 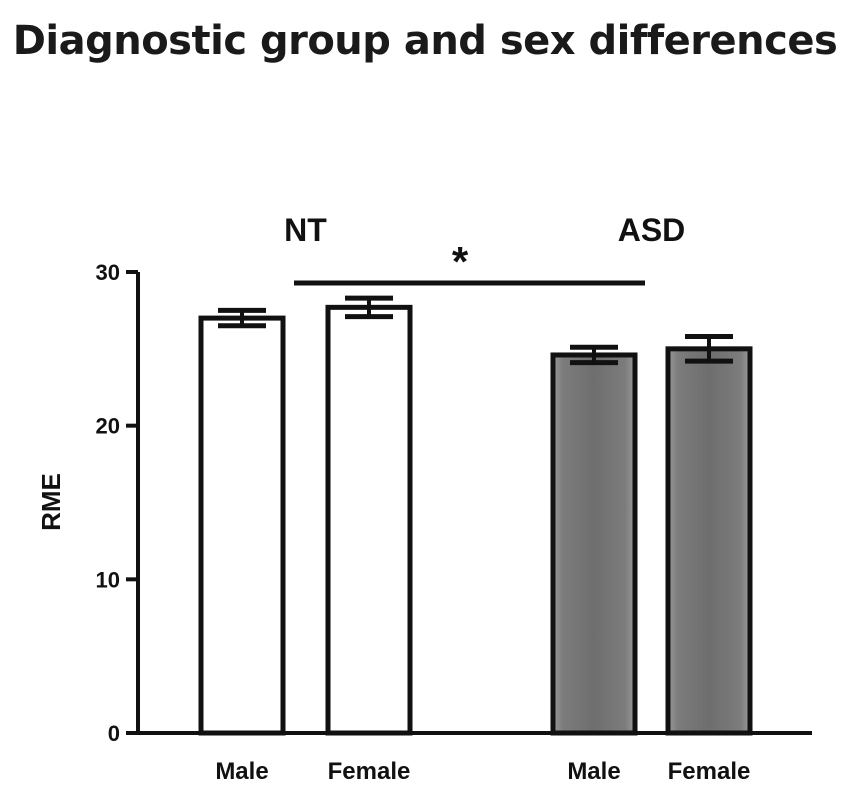 What do you see at coordinates (460, 261) in the screenshot?
I see `significance-marker: *` at bounding box center [460, 261].